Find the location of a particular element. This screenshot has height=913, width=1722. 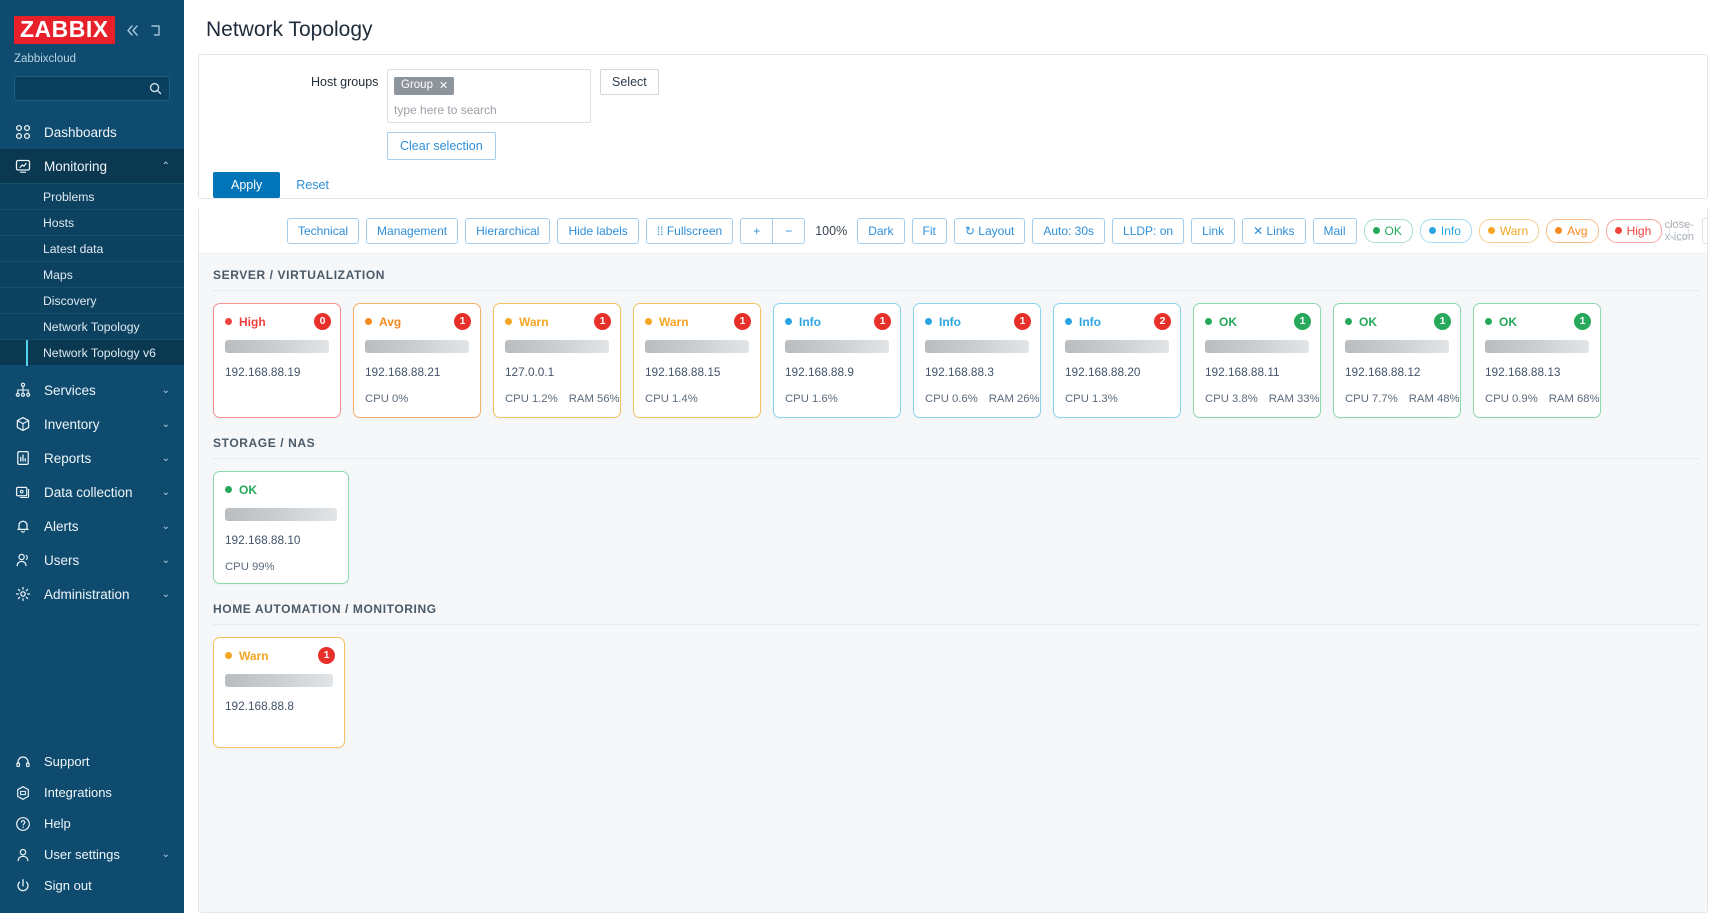

sidebar-item-support: Support is located at coordinates (92, 761).